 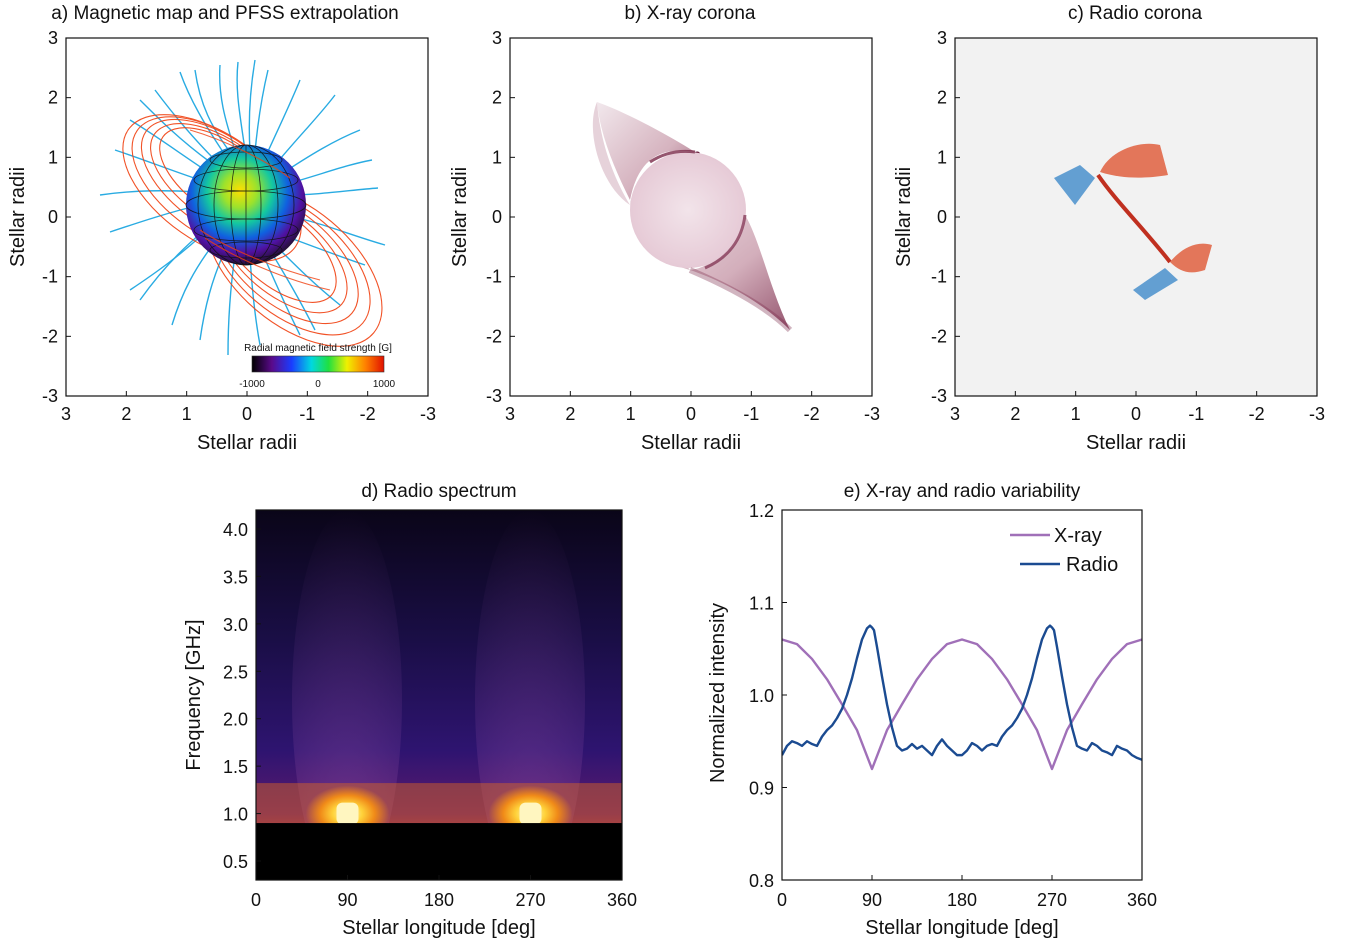 I want to click on y-tick-label: 2, so click(x=497, y=98).